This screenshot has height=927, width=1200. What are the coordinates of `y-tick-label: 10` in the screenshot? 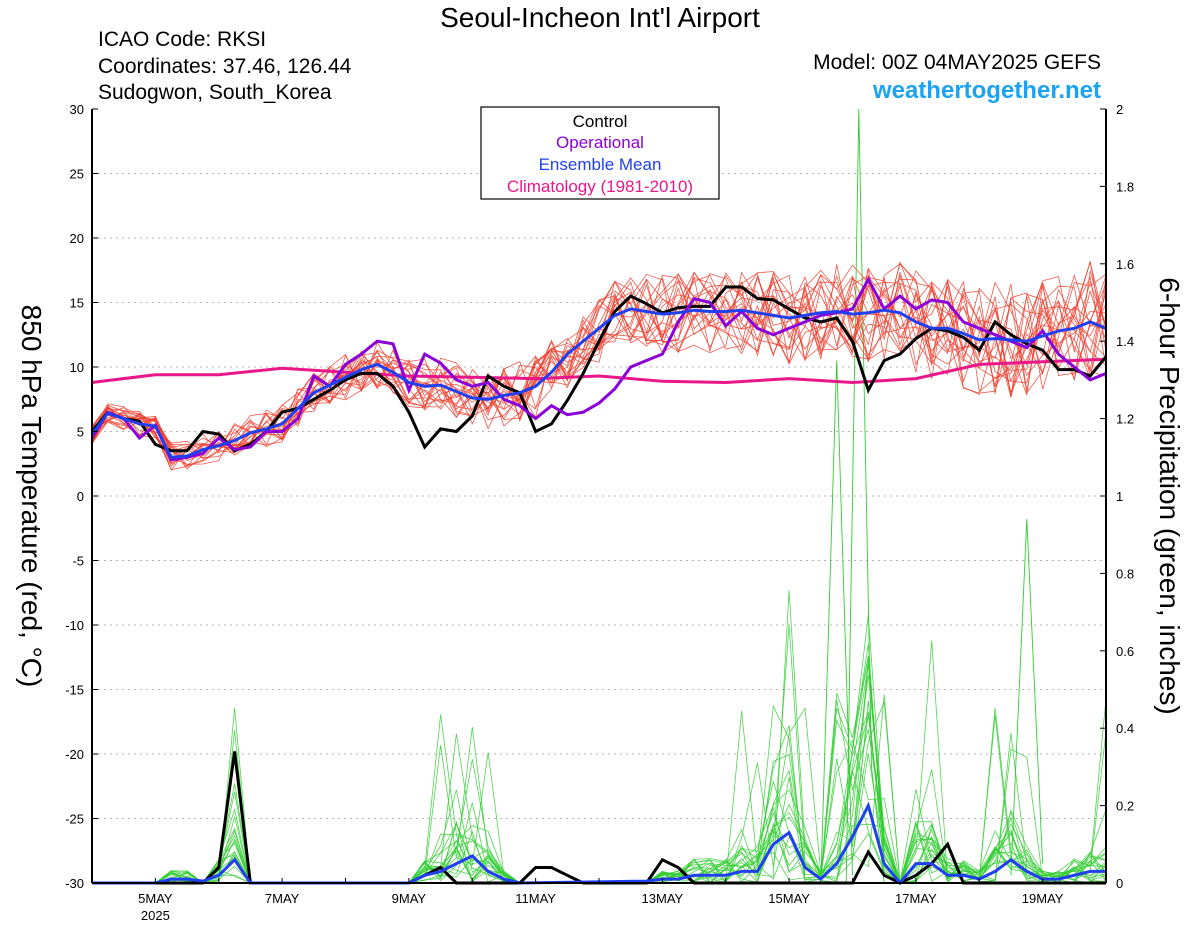 It's located at (77, 367).